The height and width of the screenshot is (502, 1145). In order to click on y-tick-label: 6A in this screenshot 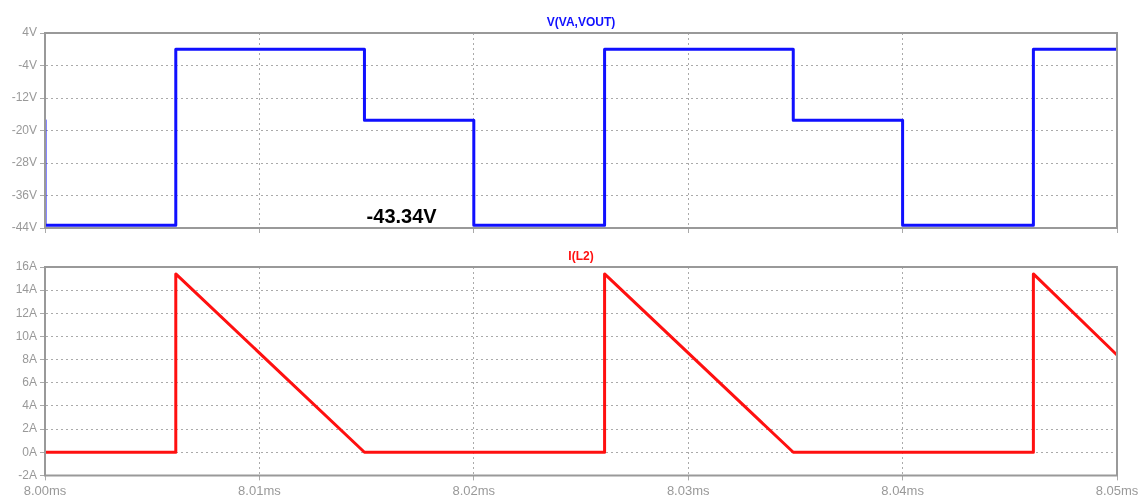, I will do `click(29, 382)`.